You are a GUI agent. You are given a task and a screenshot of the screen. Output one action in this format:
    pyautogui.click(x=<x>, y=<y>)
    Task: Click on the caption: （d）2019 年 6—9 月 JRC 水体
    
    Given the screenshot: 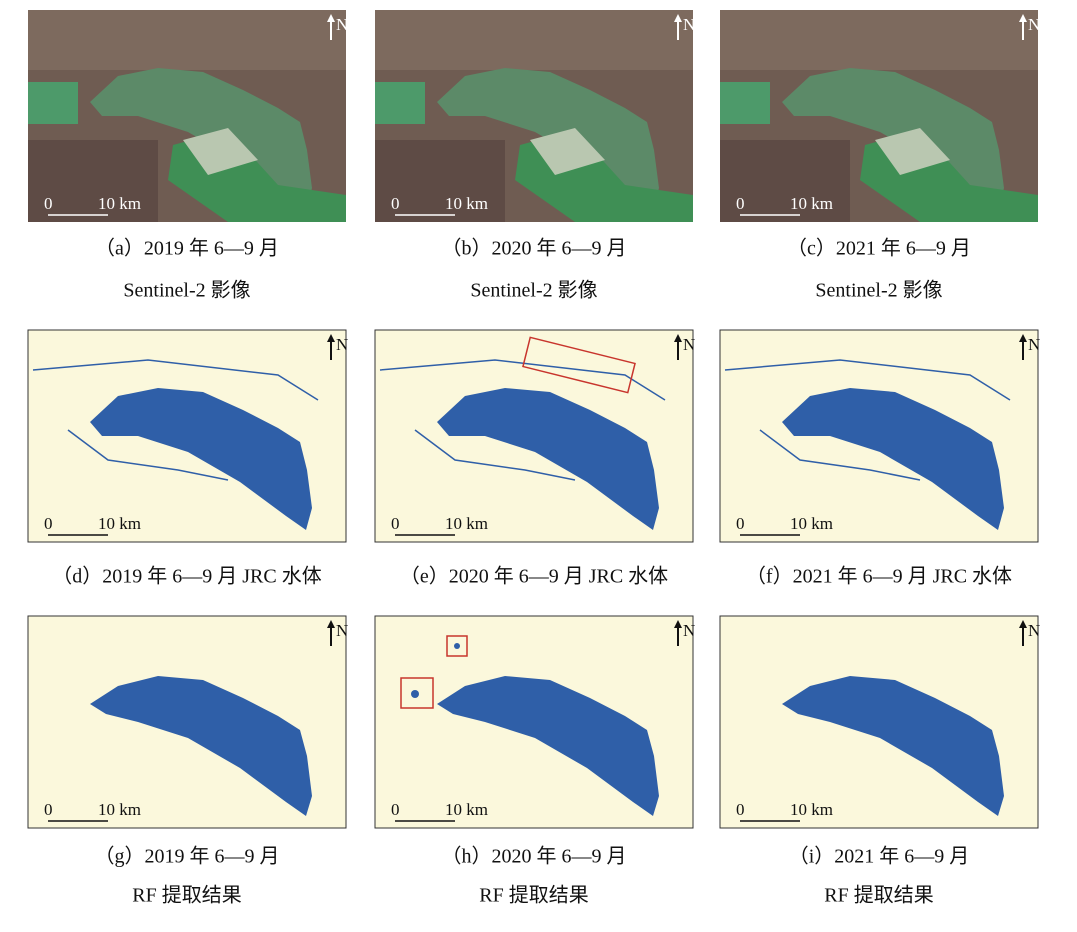 What is the action you would take?
    pyautogui.click(x=186, y=576)
    